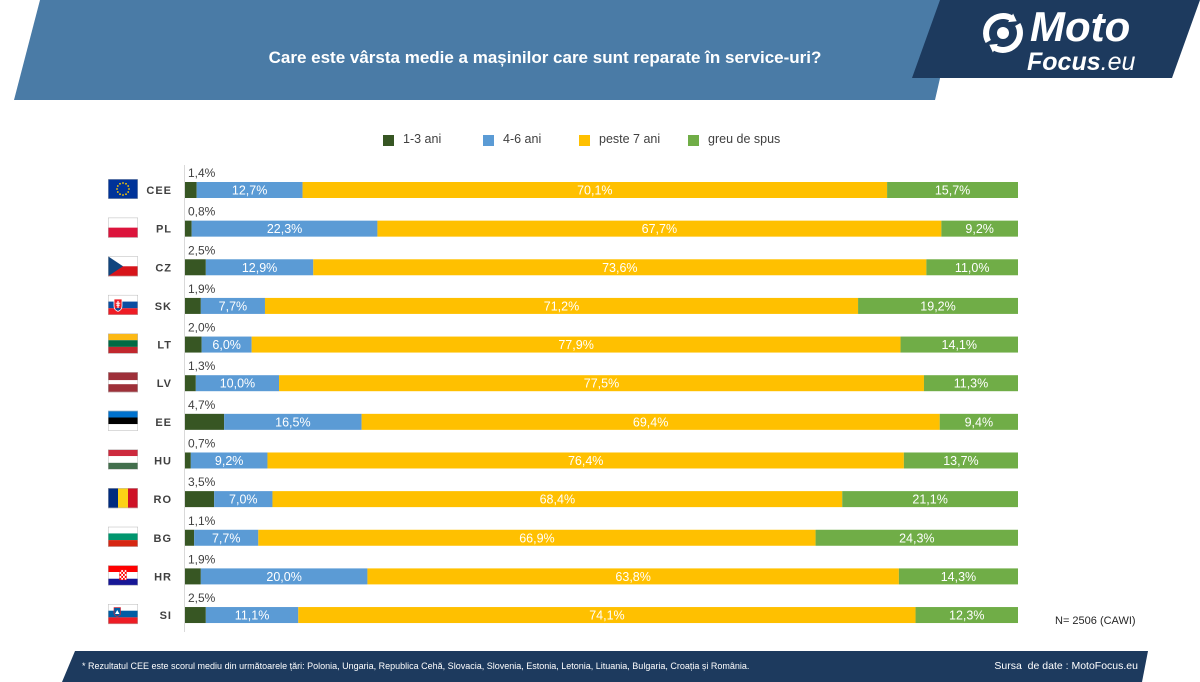 The image size is (1200, 682). I want to click on logo: Moto Focus.eu, so click(1056, 39).